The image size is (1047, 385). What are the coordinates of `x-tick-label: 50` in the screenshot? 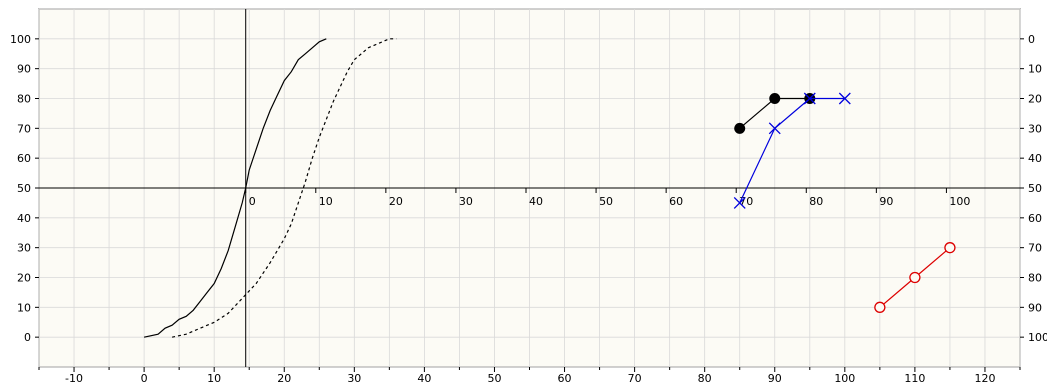 It's located at (494, 378).